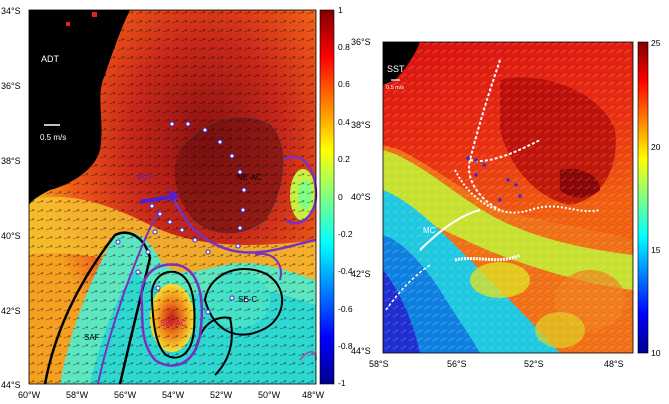 The image size is (669, 404). What do you see at coordinates (656, 353) in the screenshot?
I see `sst-cb-tick: 10` at bounding box center [656, 353].